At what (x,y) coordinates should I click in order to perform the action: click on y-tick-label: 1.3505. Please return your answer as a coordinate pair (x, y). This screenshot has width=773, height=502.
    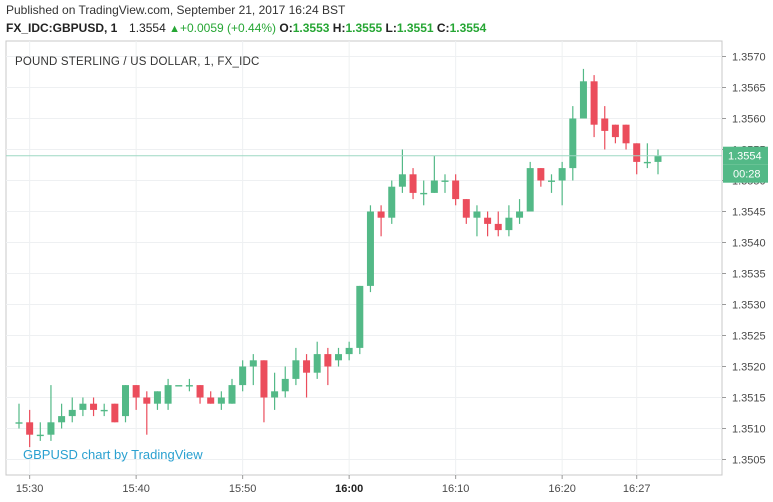
    Looking at the image, I should click on (749, 461).